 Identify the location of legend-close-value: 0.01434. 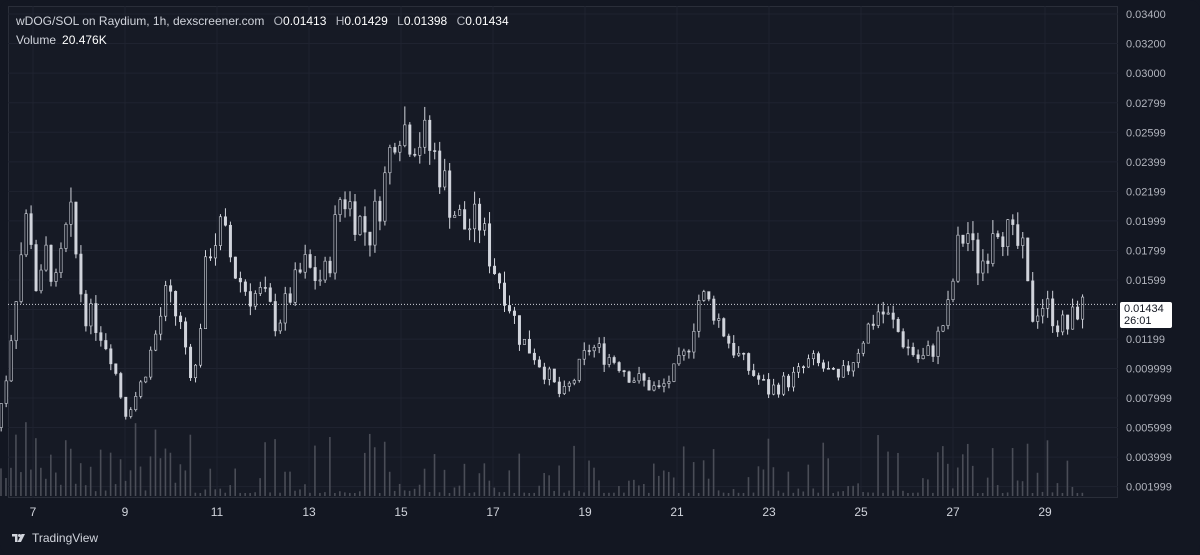
(487, 21).